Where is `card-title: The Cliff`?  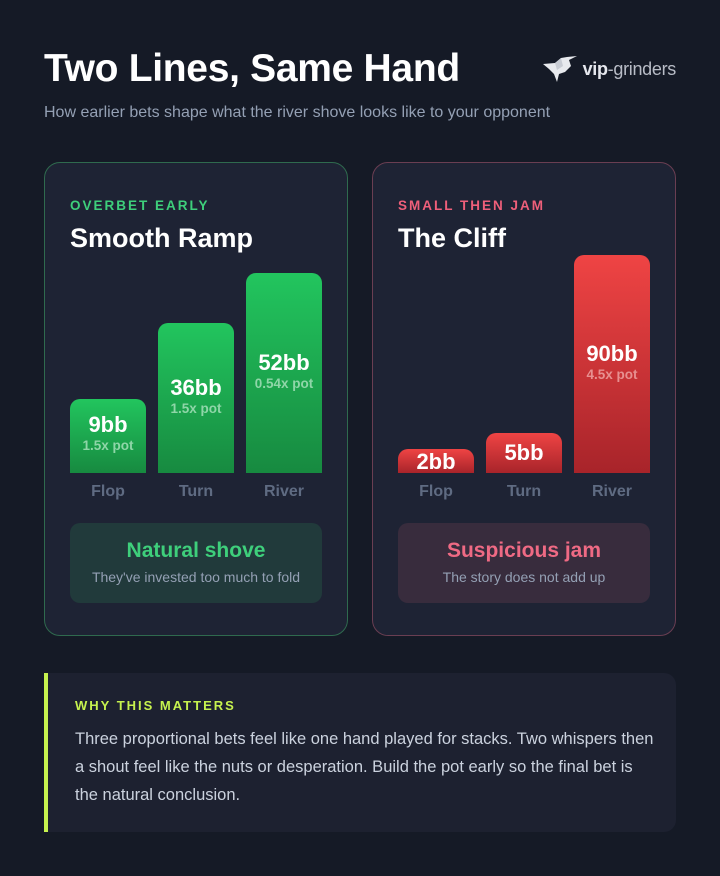
card-title: The Cliff is located at coordinates (452, 238).